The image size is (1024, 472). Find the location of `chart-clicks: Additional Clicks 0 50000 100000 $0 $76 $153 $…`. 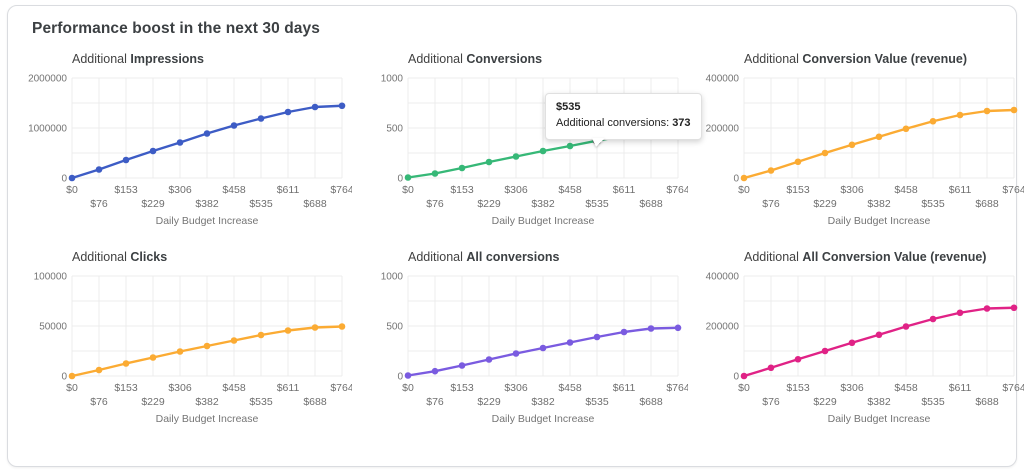

chart-clicks: Additional Clicks 0 50000 100000 $0 $76 $153 $… is located at coordinates (189, 341).